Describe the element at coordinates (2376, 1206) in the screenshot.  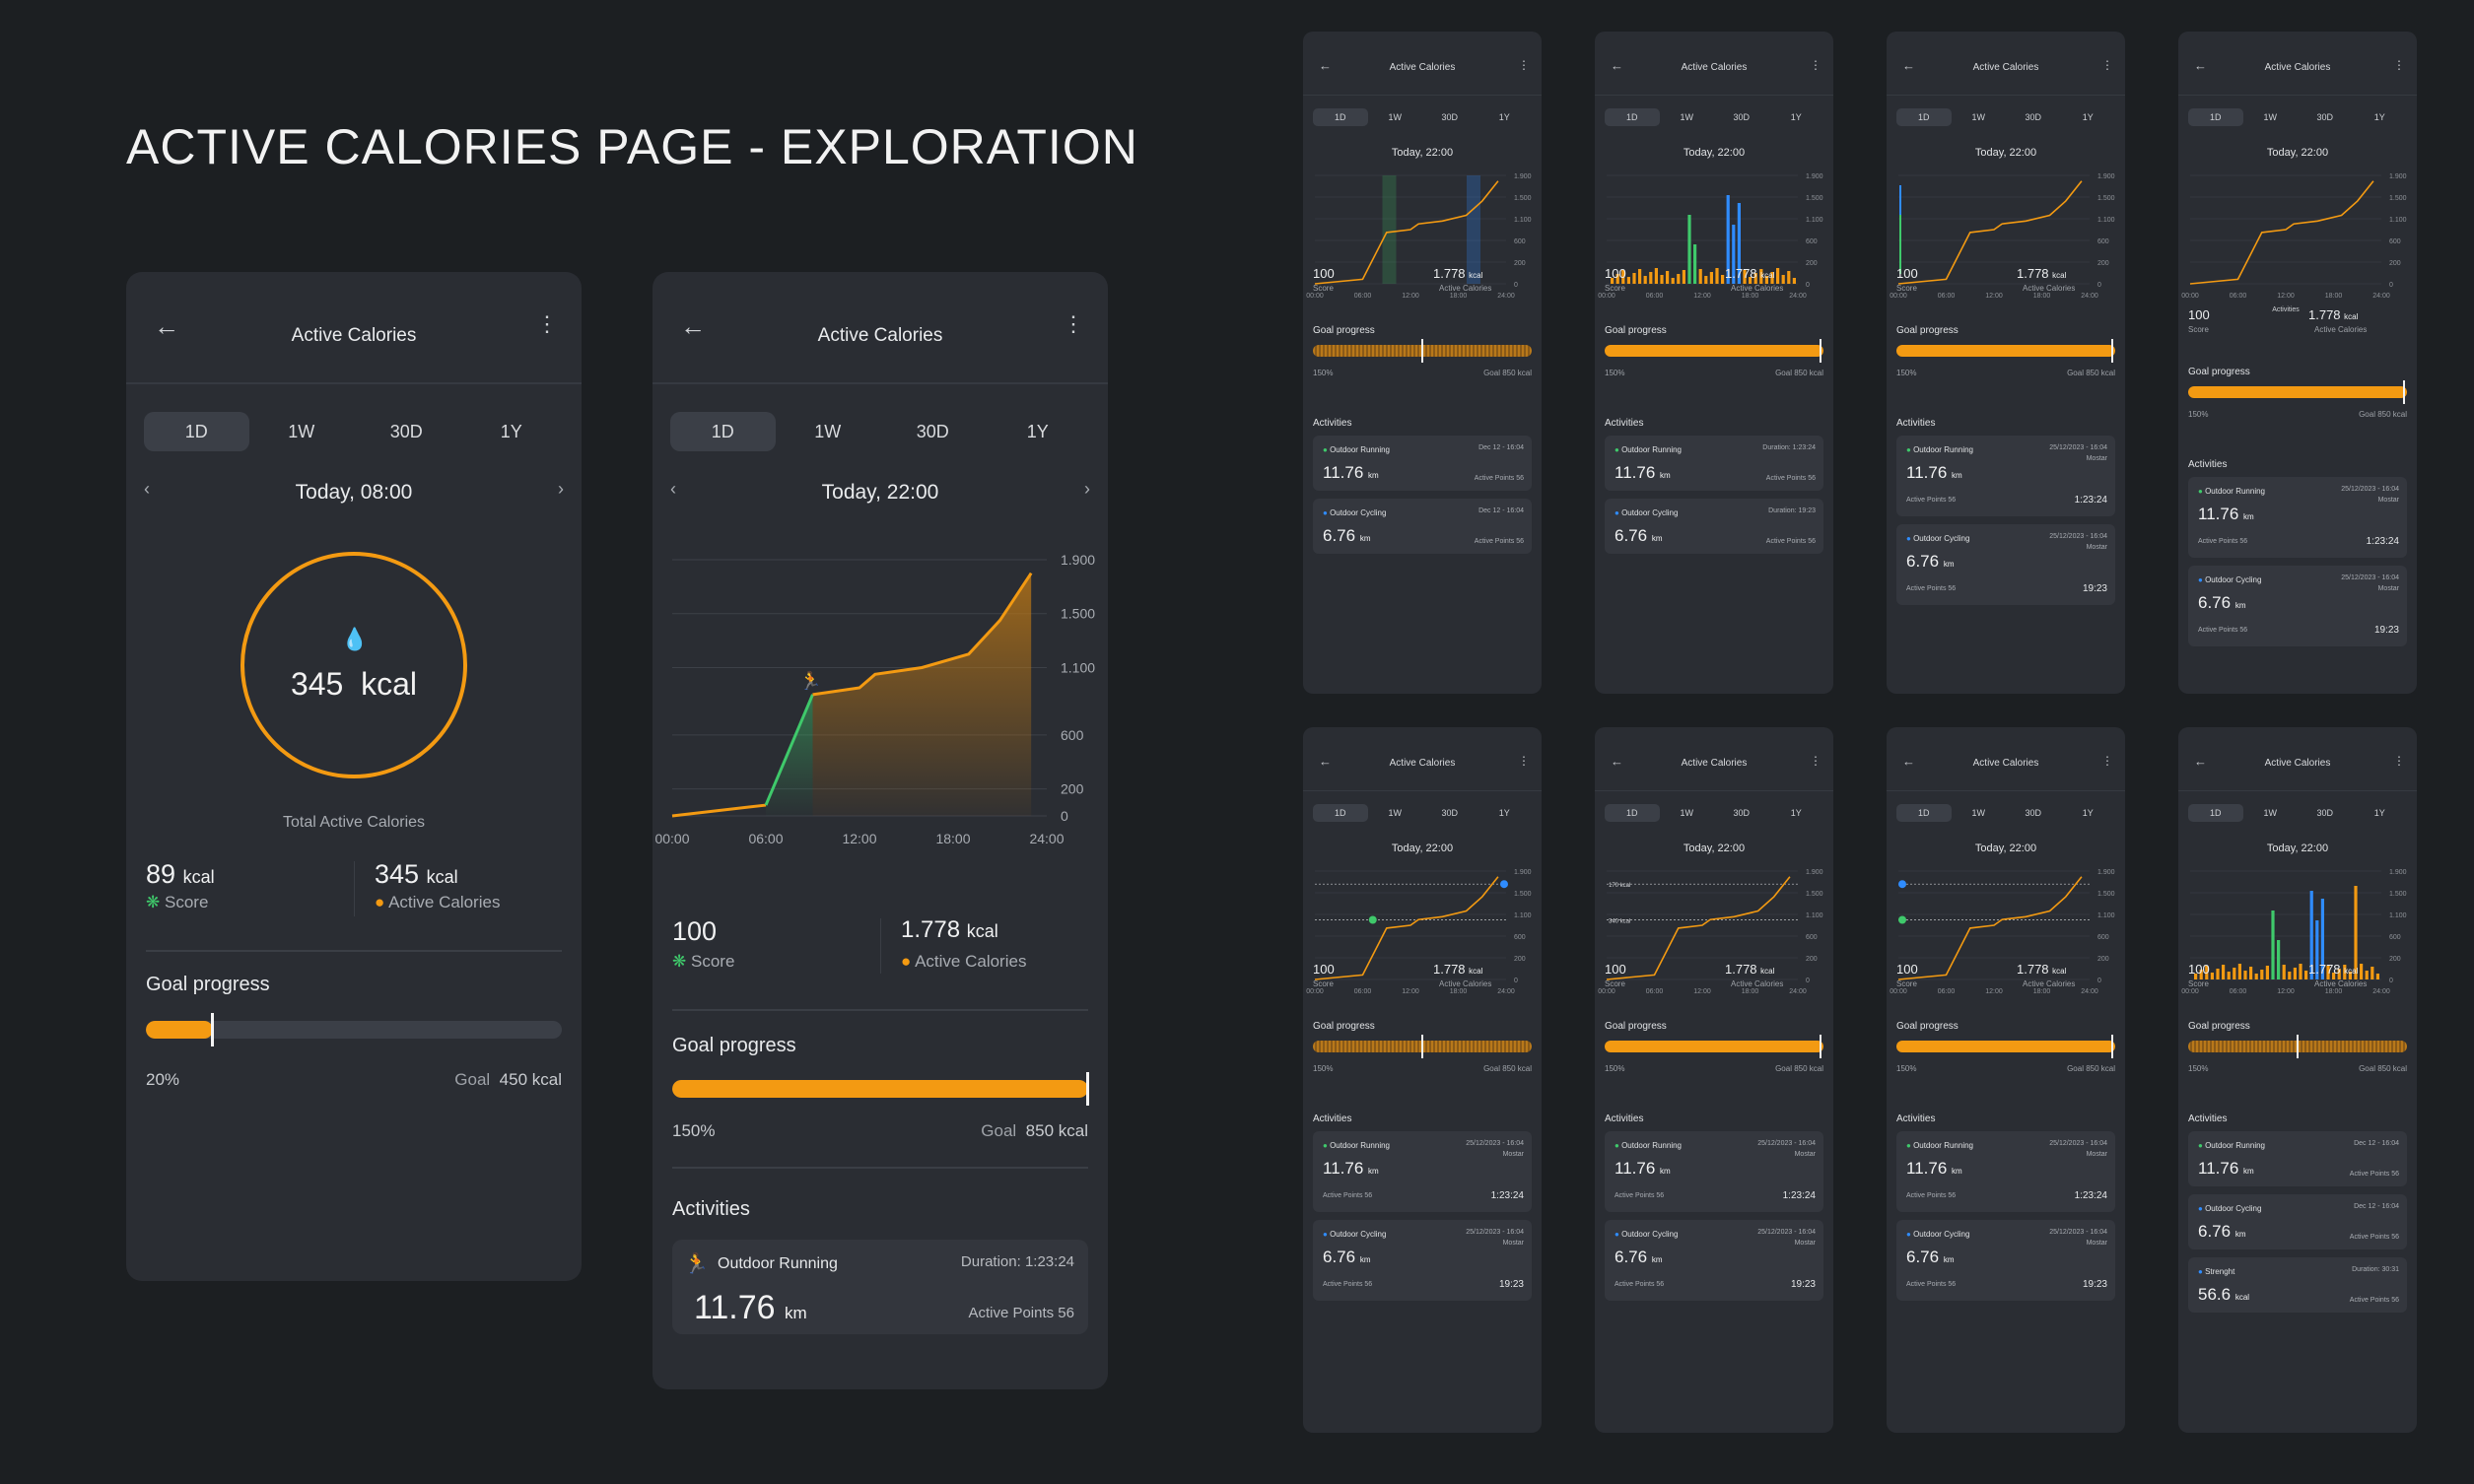
I see `activity-date: Dec 12 - 16:04` at that location.